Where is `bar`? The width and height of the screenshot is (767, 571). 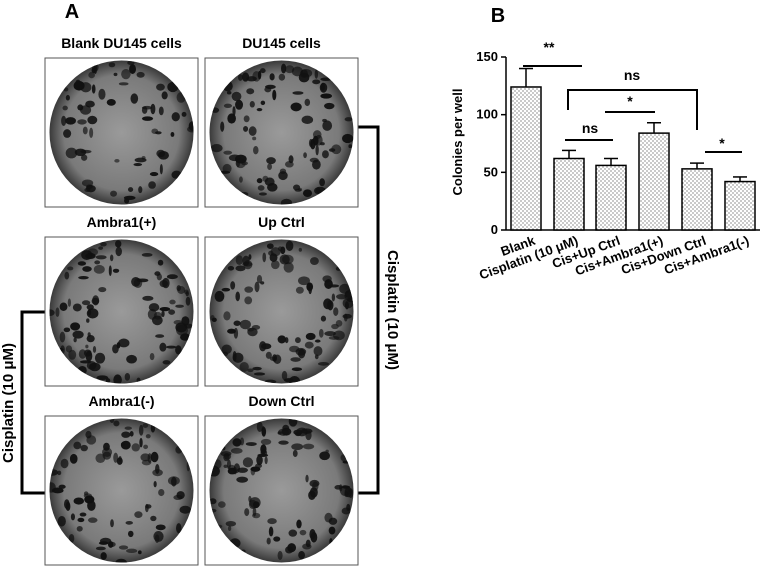
bar is located at coordinates (654, 181).